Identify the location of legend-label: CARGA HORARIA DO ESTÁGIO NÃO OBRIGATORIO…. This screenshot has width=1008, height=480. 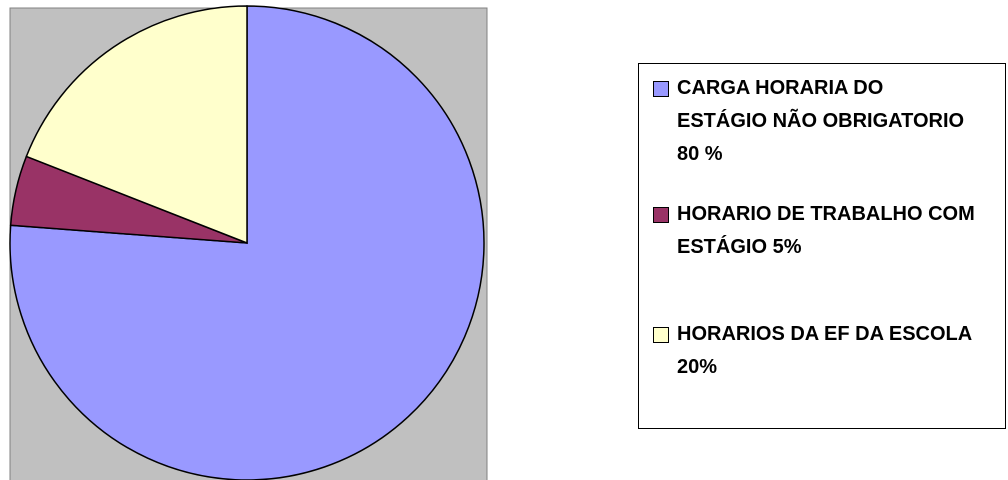
(832, 121).